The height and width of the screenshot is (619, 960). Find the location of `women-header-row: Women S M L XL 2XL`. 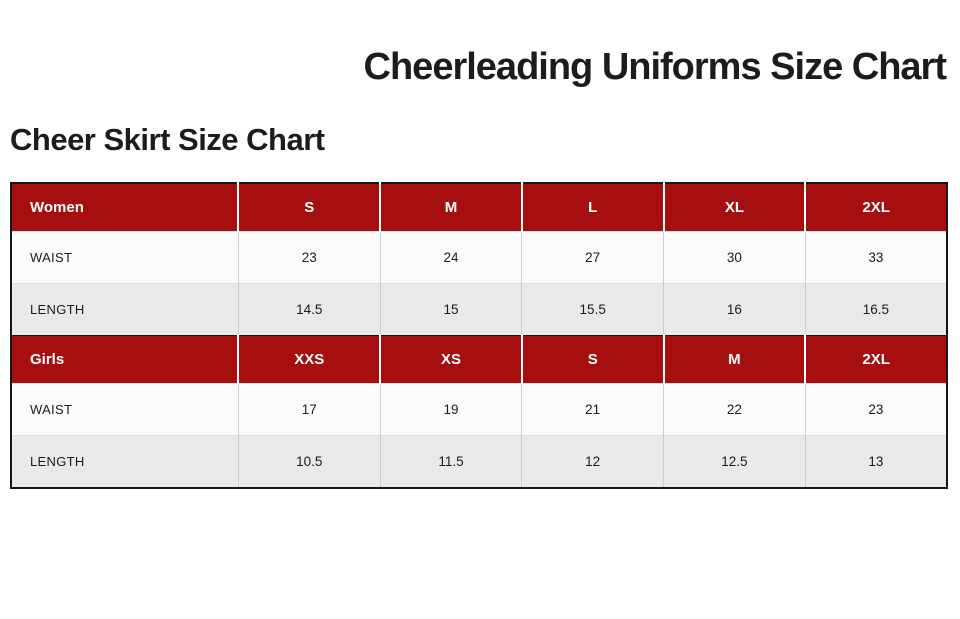

women-header-row: Women S M L XL 2XL is located at coordinates (479, 207).